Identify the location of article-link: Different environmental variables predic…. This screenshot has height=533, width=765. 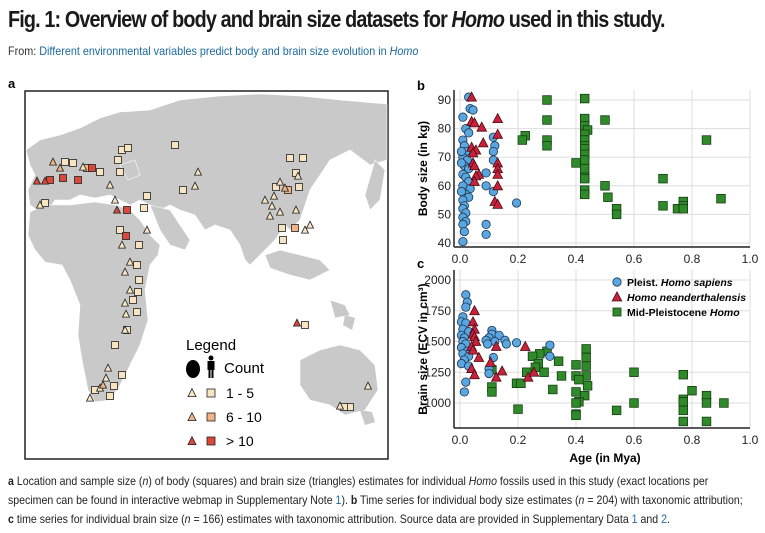
(228, 51).